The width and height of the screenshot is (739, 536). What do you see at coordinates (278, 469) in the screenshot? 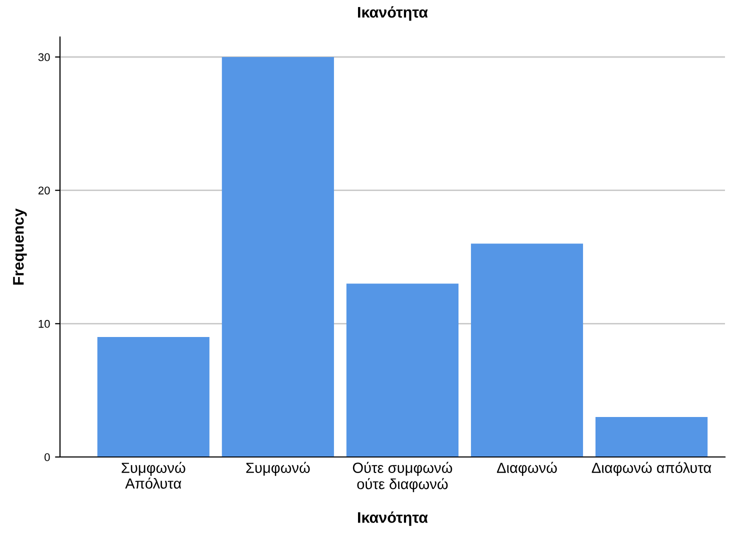
I see `x-tick-label: Συμφωνώ` at bounding box center [278, 469].